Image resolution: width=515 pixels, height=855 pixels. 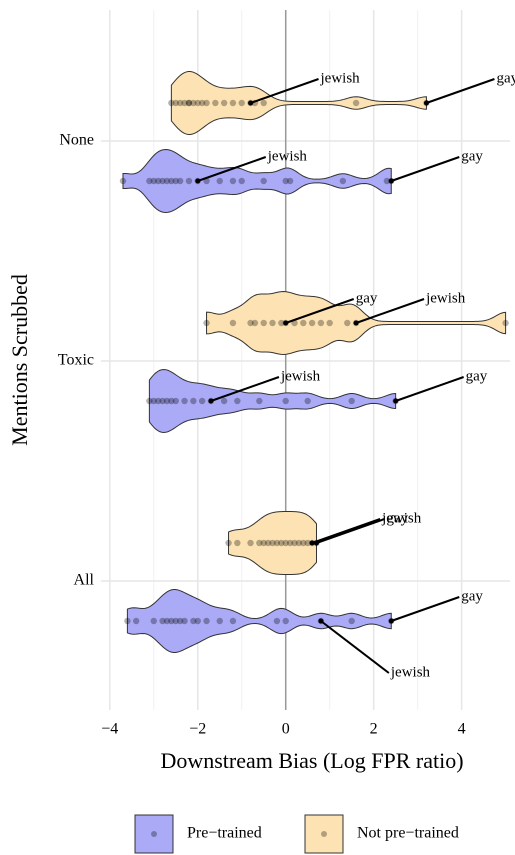 I want to click on y-tick-label: None, so click(x=76, y=140).